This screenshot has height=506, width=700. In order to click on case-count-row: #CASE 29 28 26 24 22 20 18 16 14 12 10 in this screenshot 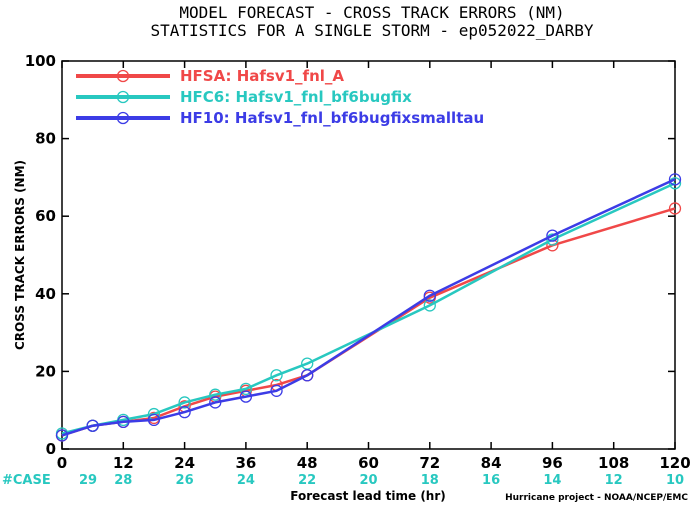, I will do `click(343, 480)`.